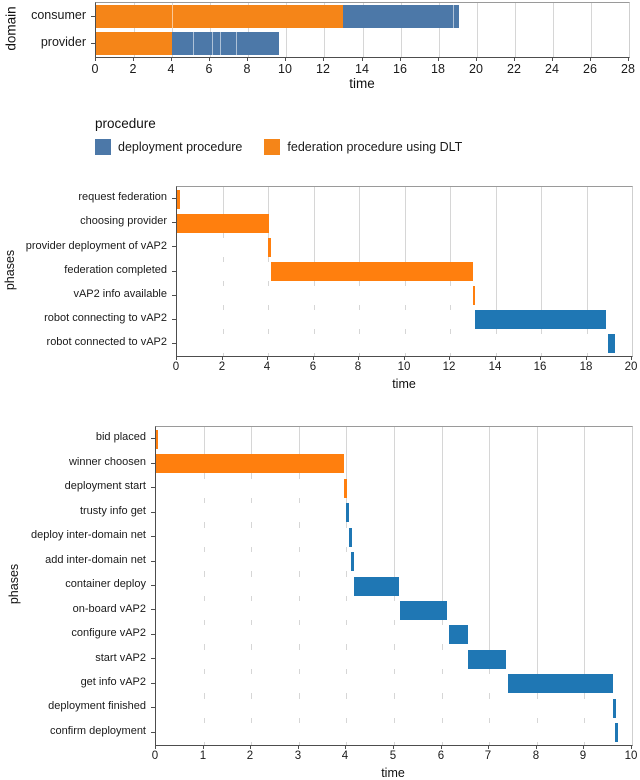 The image size is (640, 780). What do you see at coordinates (488, 756) in the screenshot?
I see `x-tick-label: 7` at bounding box center [488, 756].